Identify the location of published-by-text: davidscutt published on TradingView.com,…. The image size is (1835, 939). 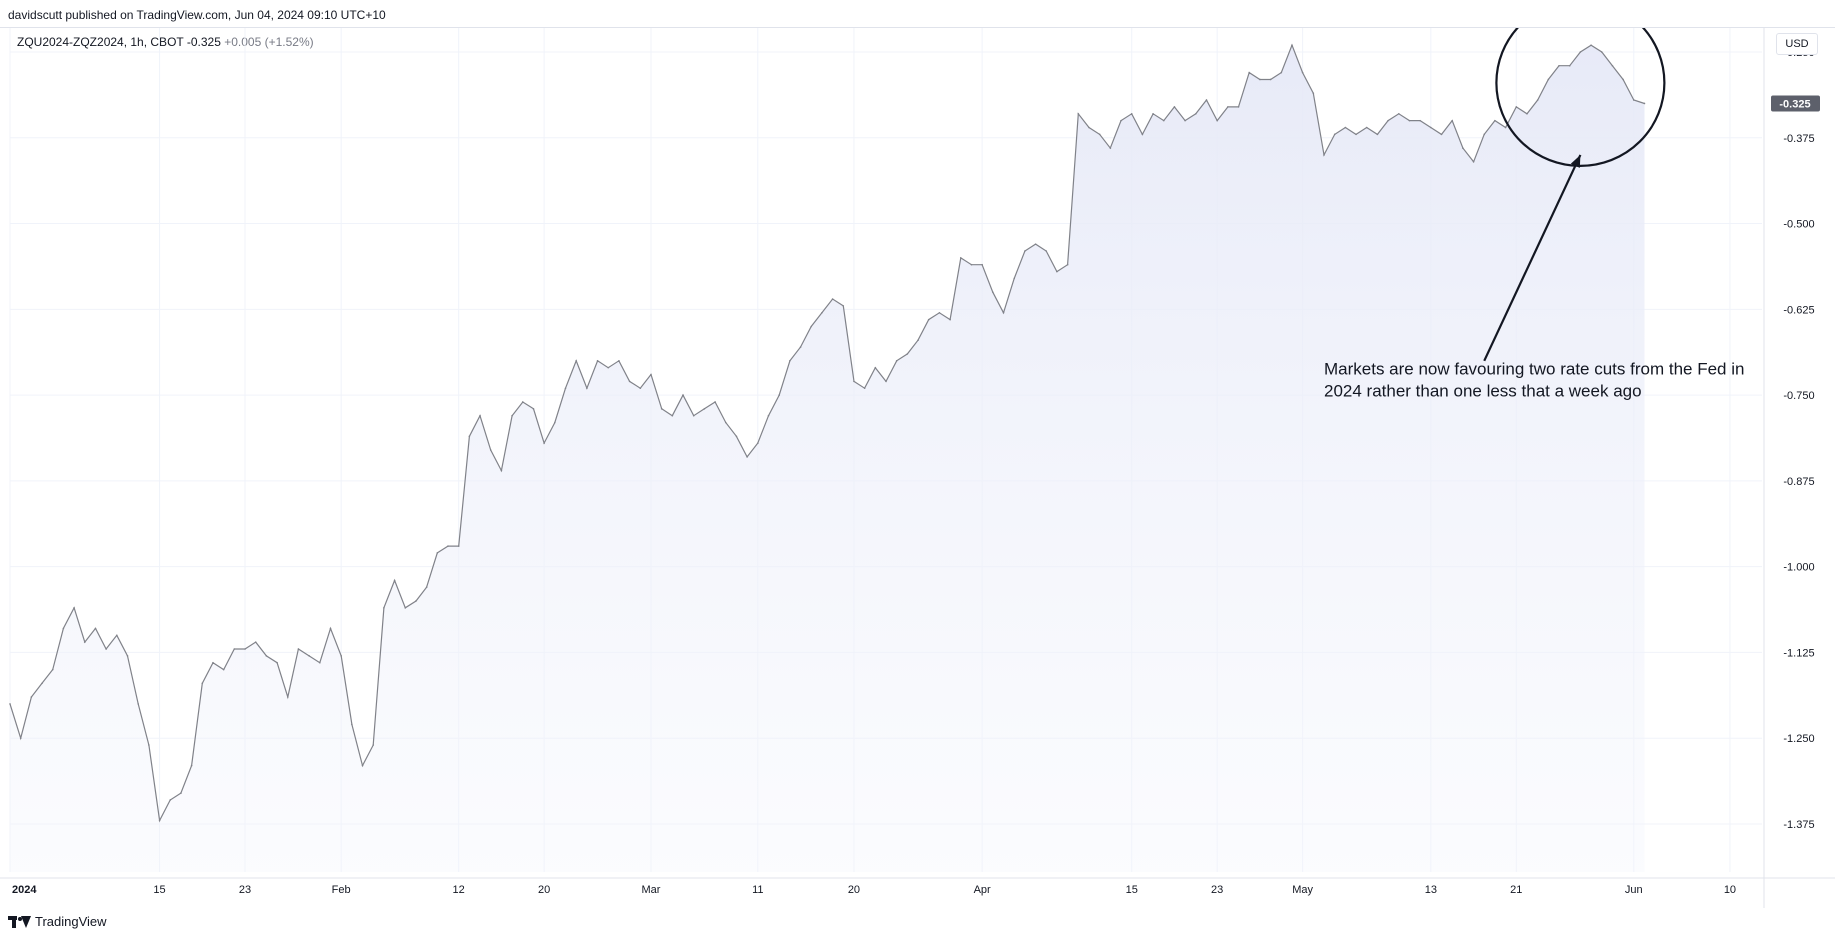
(197, 15).